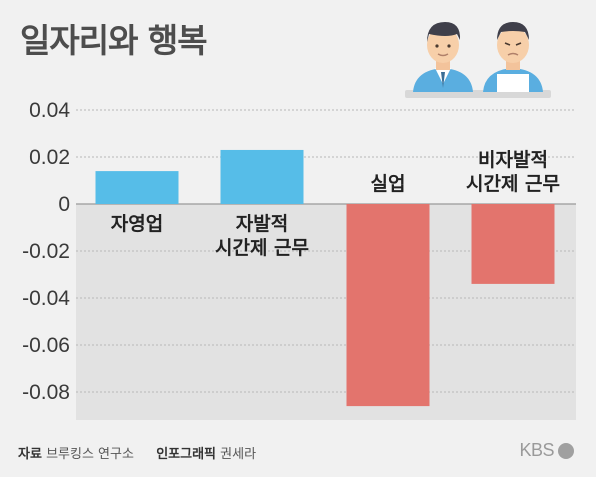 The height and width of the screenshot is (477, 596). Describe the element at coordinates (30, 454) in the screenshot. I see `source-label: 자료` at that location.